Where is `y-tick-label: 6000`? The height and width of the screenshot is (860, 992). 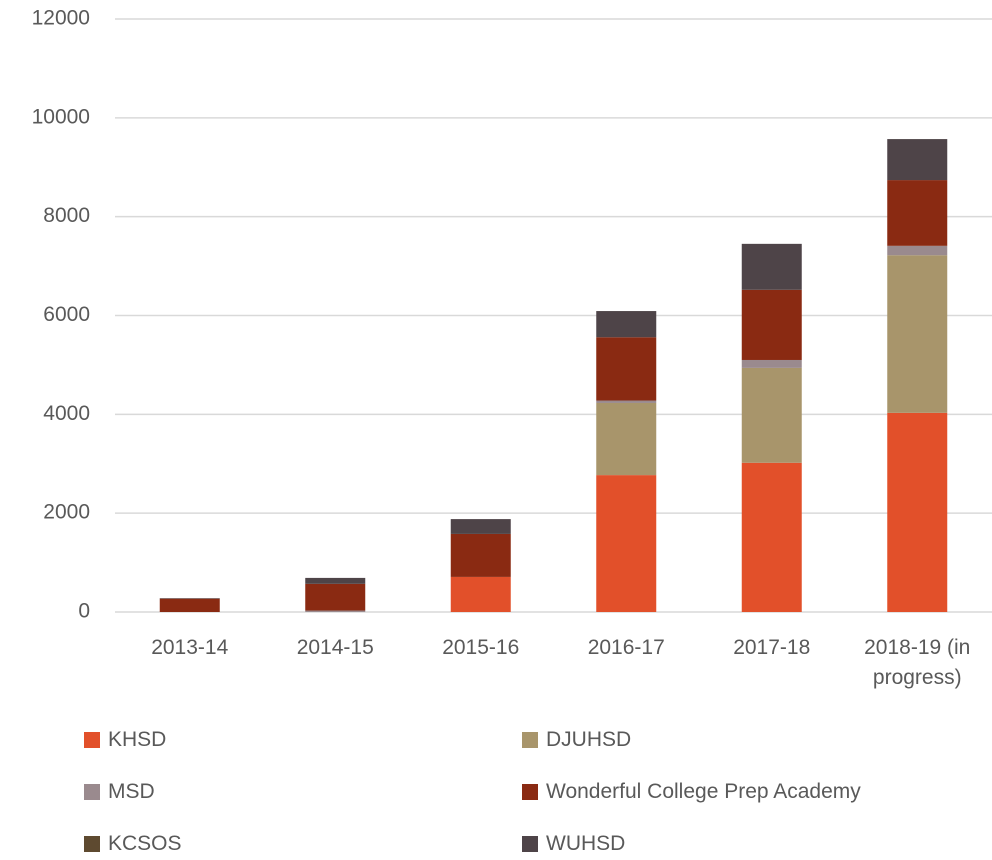 y-tick-label: 6000 is located at coordinates (66, 314).